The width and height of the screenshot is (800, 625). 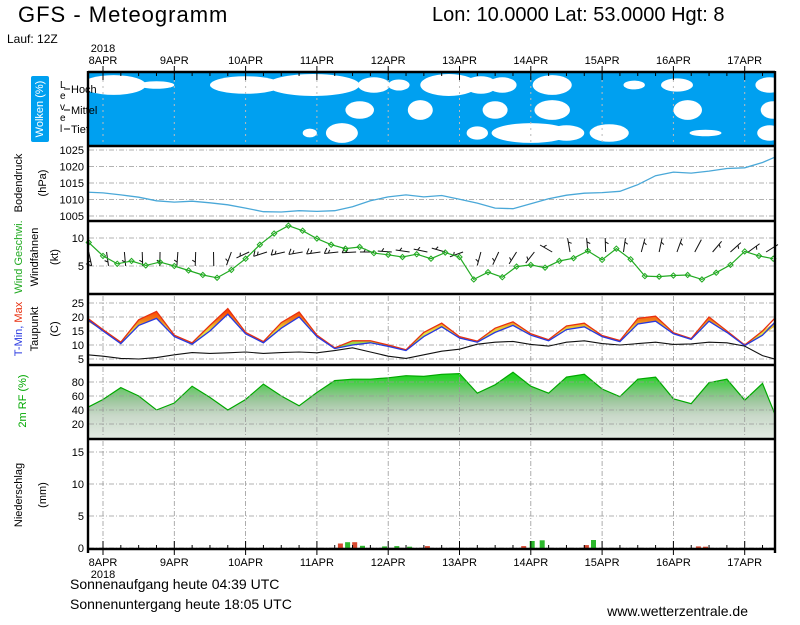 I want to click on svg-text: T-Min, Max, so click(x=19, y=328).